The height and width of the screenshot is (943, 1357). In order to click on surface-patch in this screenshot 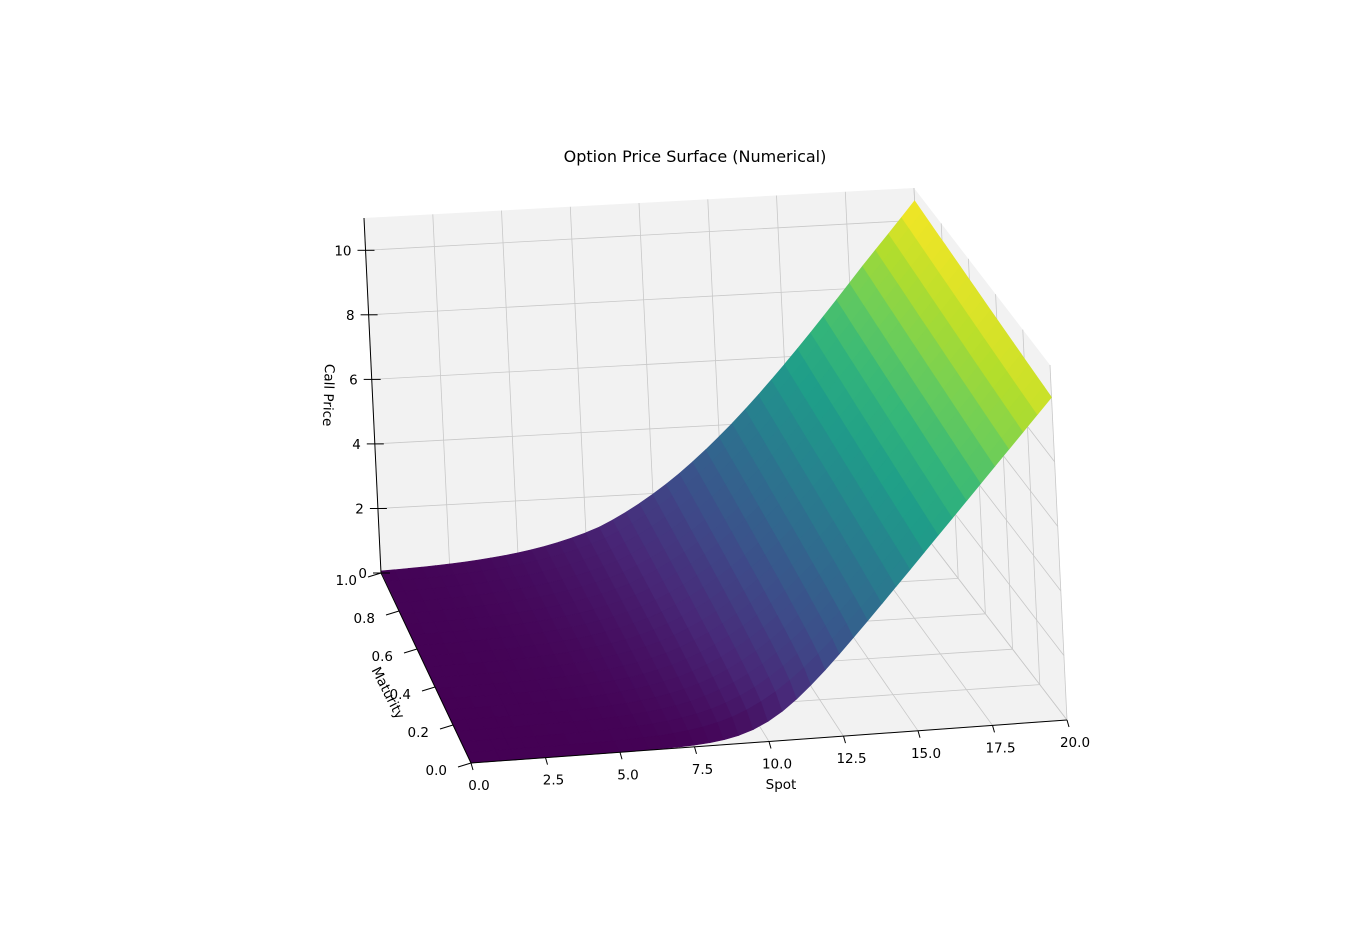, I will do `click(1040, 400)`.